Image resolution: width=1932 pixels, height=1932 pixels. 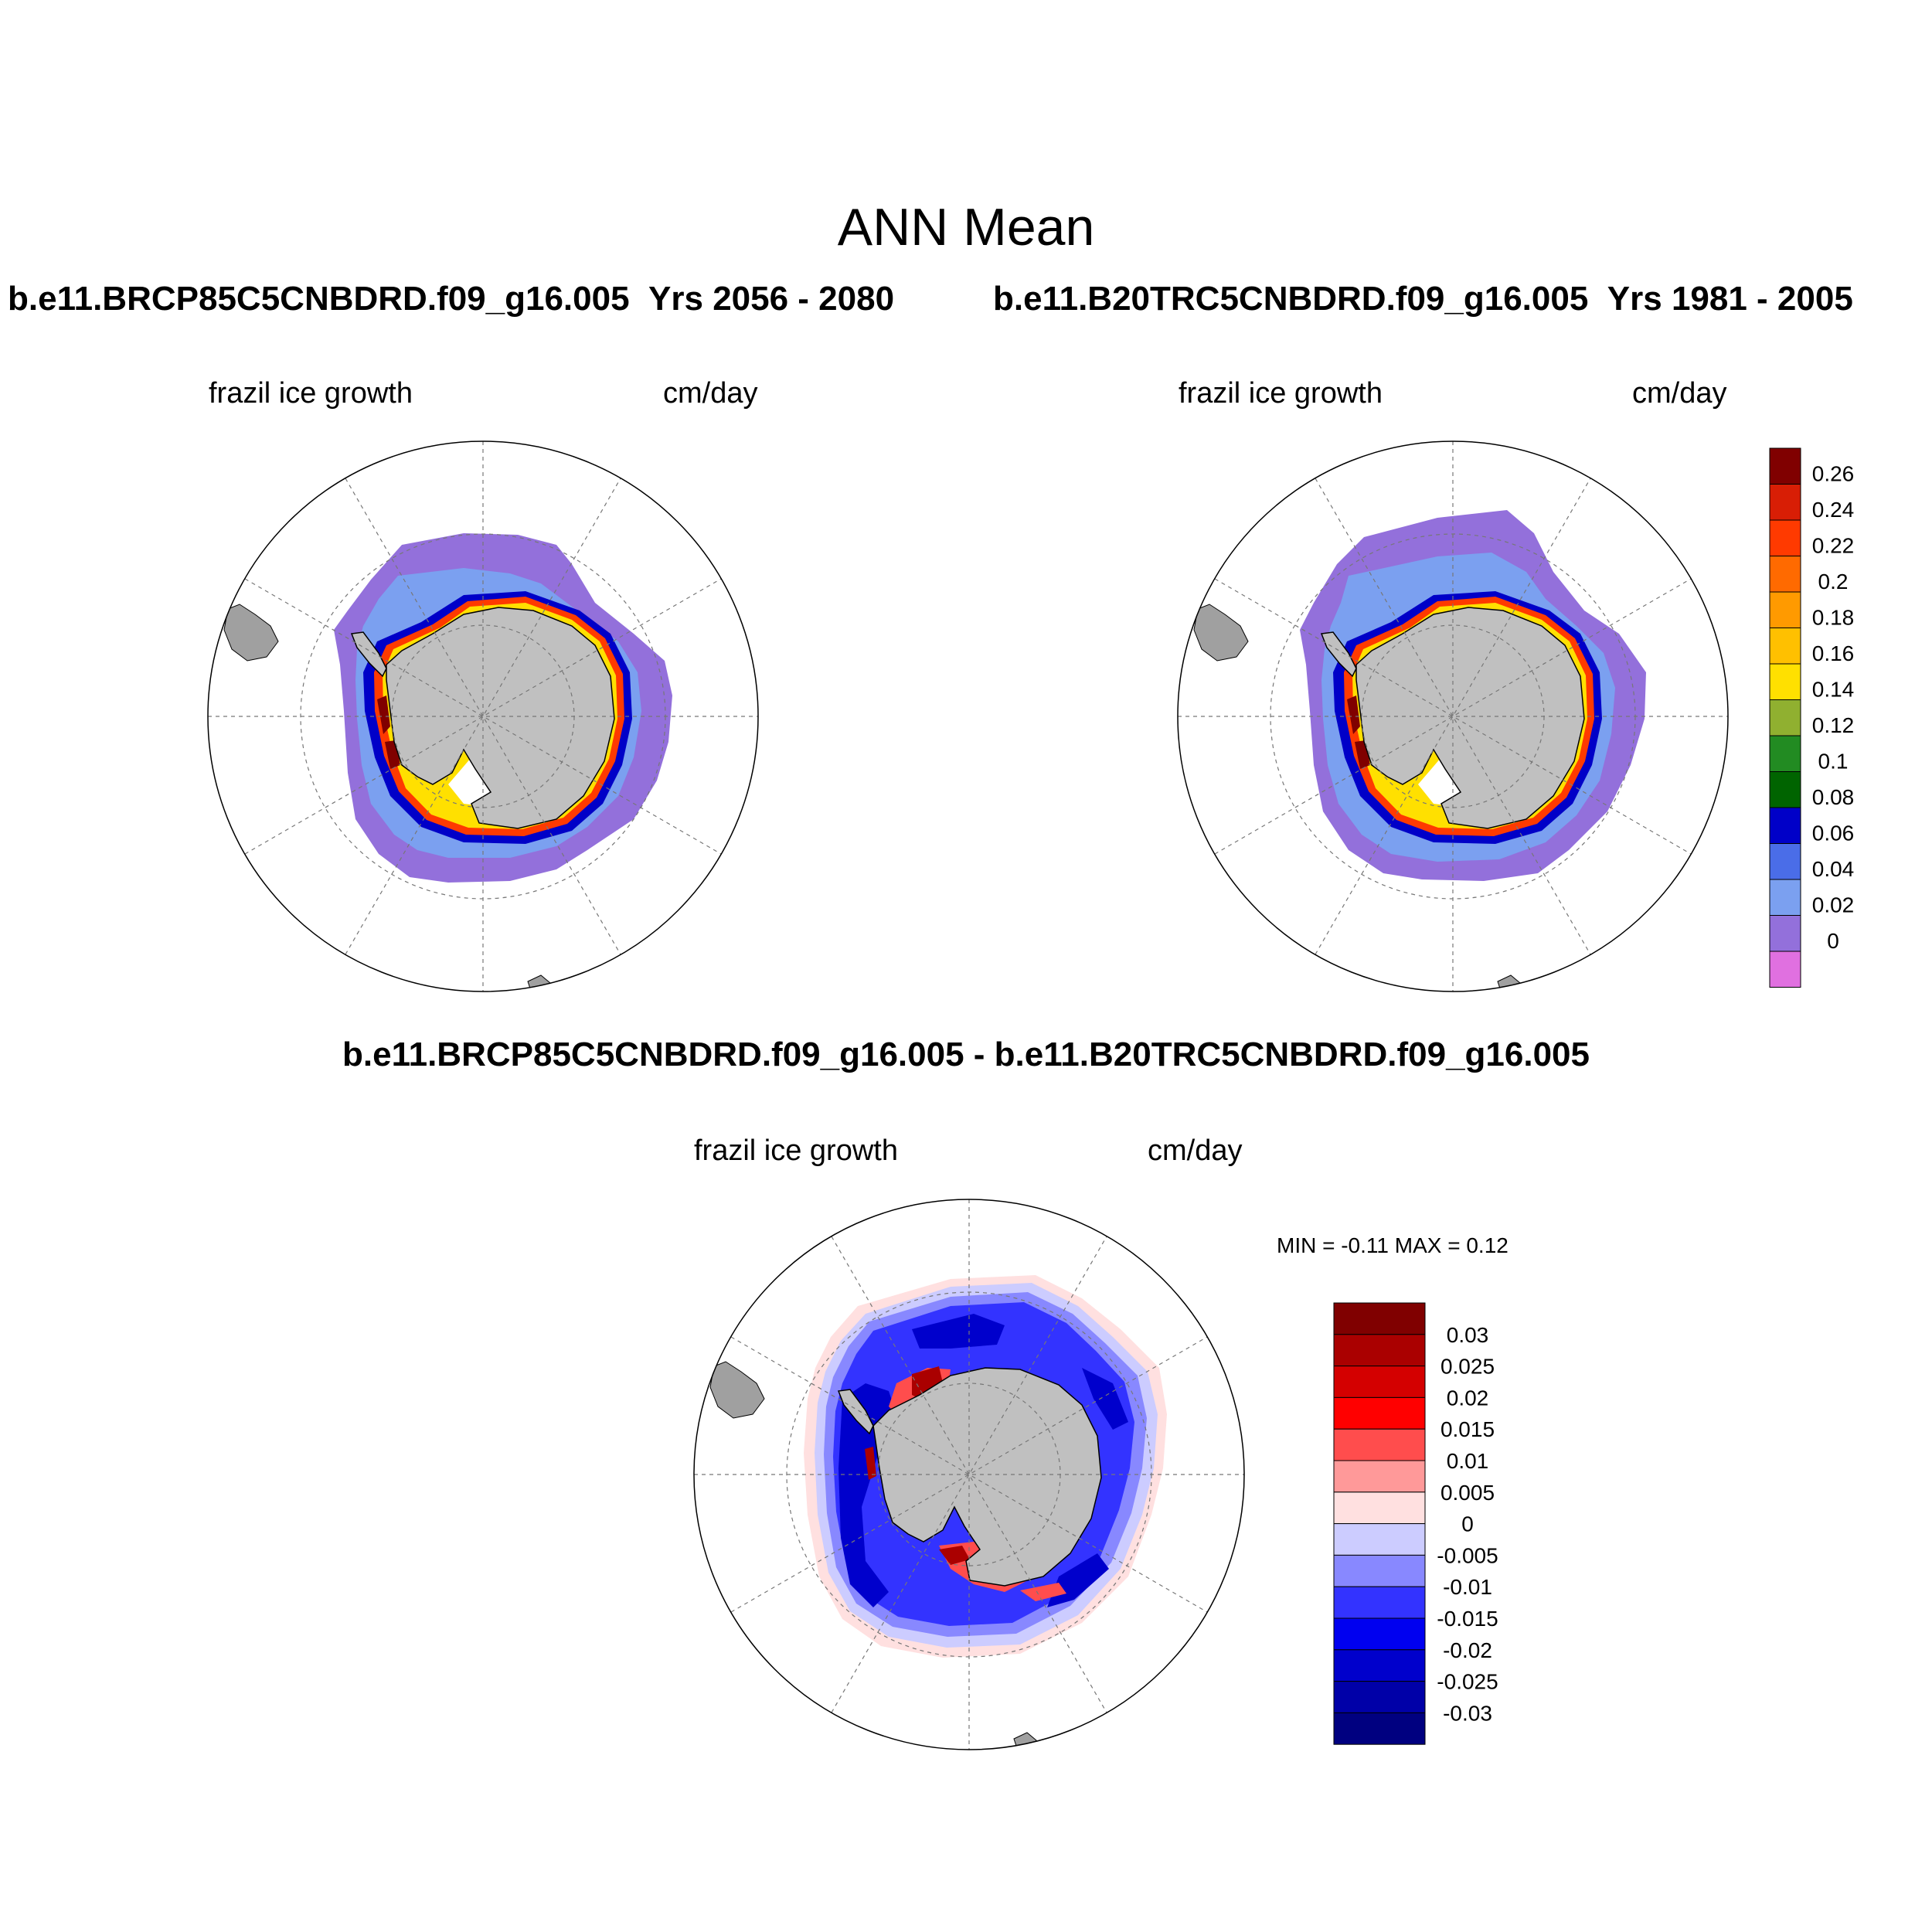 I want to click on colorbar-tick-label: 0.06, so click(x=1834, y=833).